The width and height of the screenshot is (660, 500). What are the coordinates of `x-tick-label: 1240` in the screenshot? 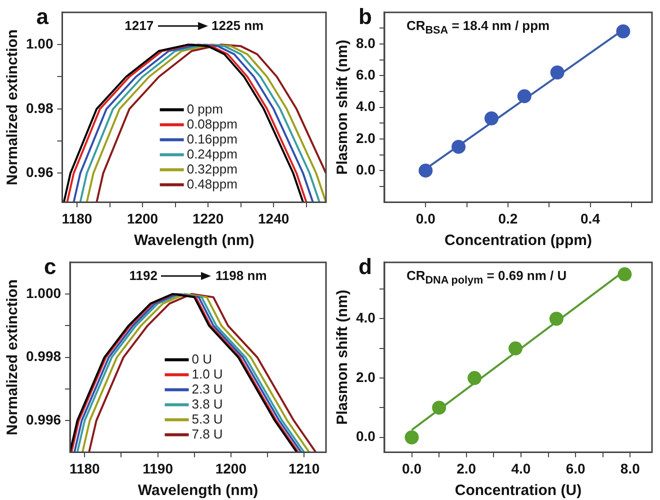 It's located at (274, 218).